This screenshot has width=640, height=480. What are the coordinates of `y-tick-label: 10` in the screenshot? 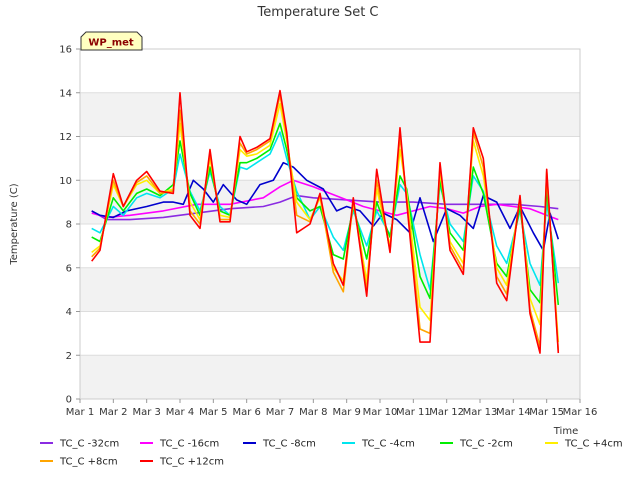 It's located at (65, 181).